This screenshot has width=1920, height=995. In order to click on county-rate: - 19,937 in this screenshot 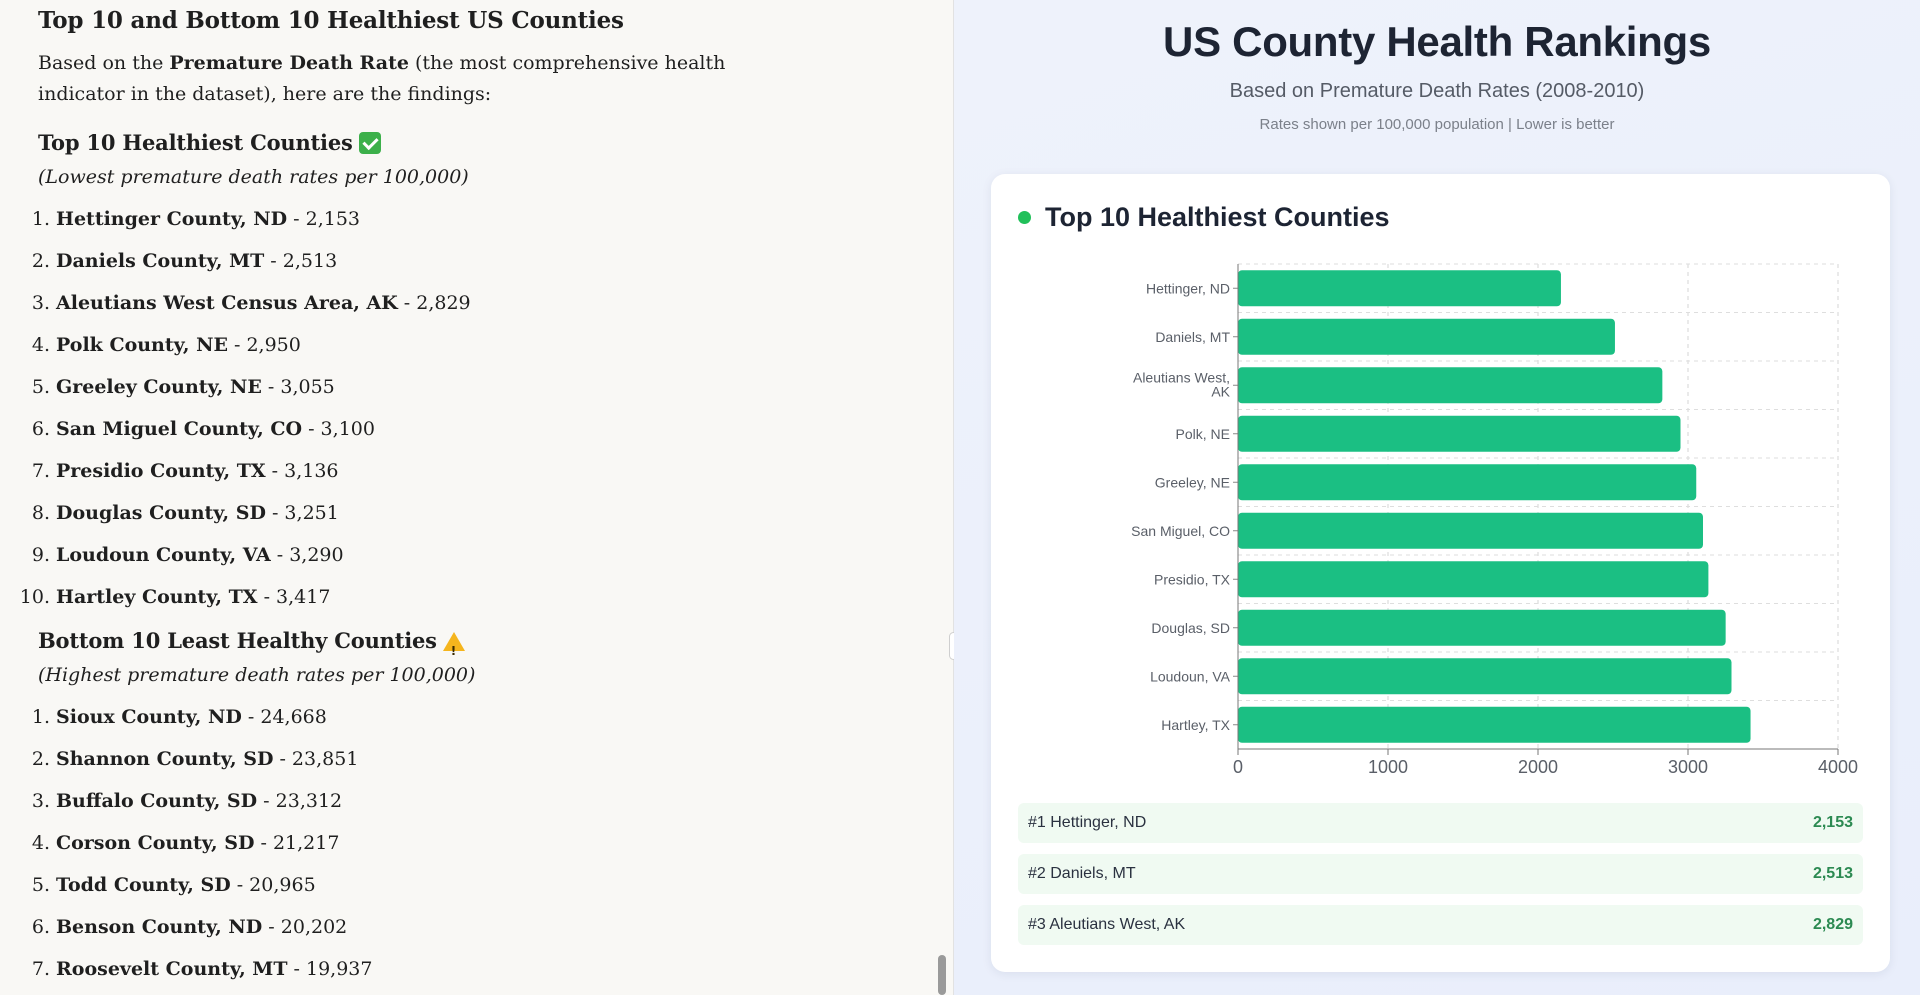, I will do `click(330, 969)`.